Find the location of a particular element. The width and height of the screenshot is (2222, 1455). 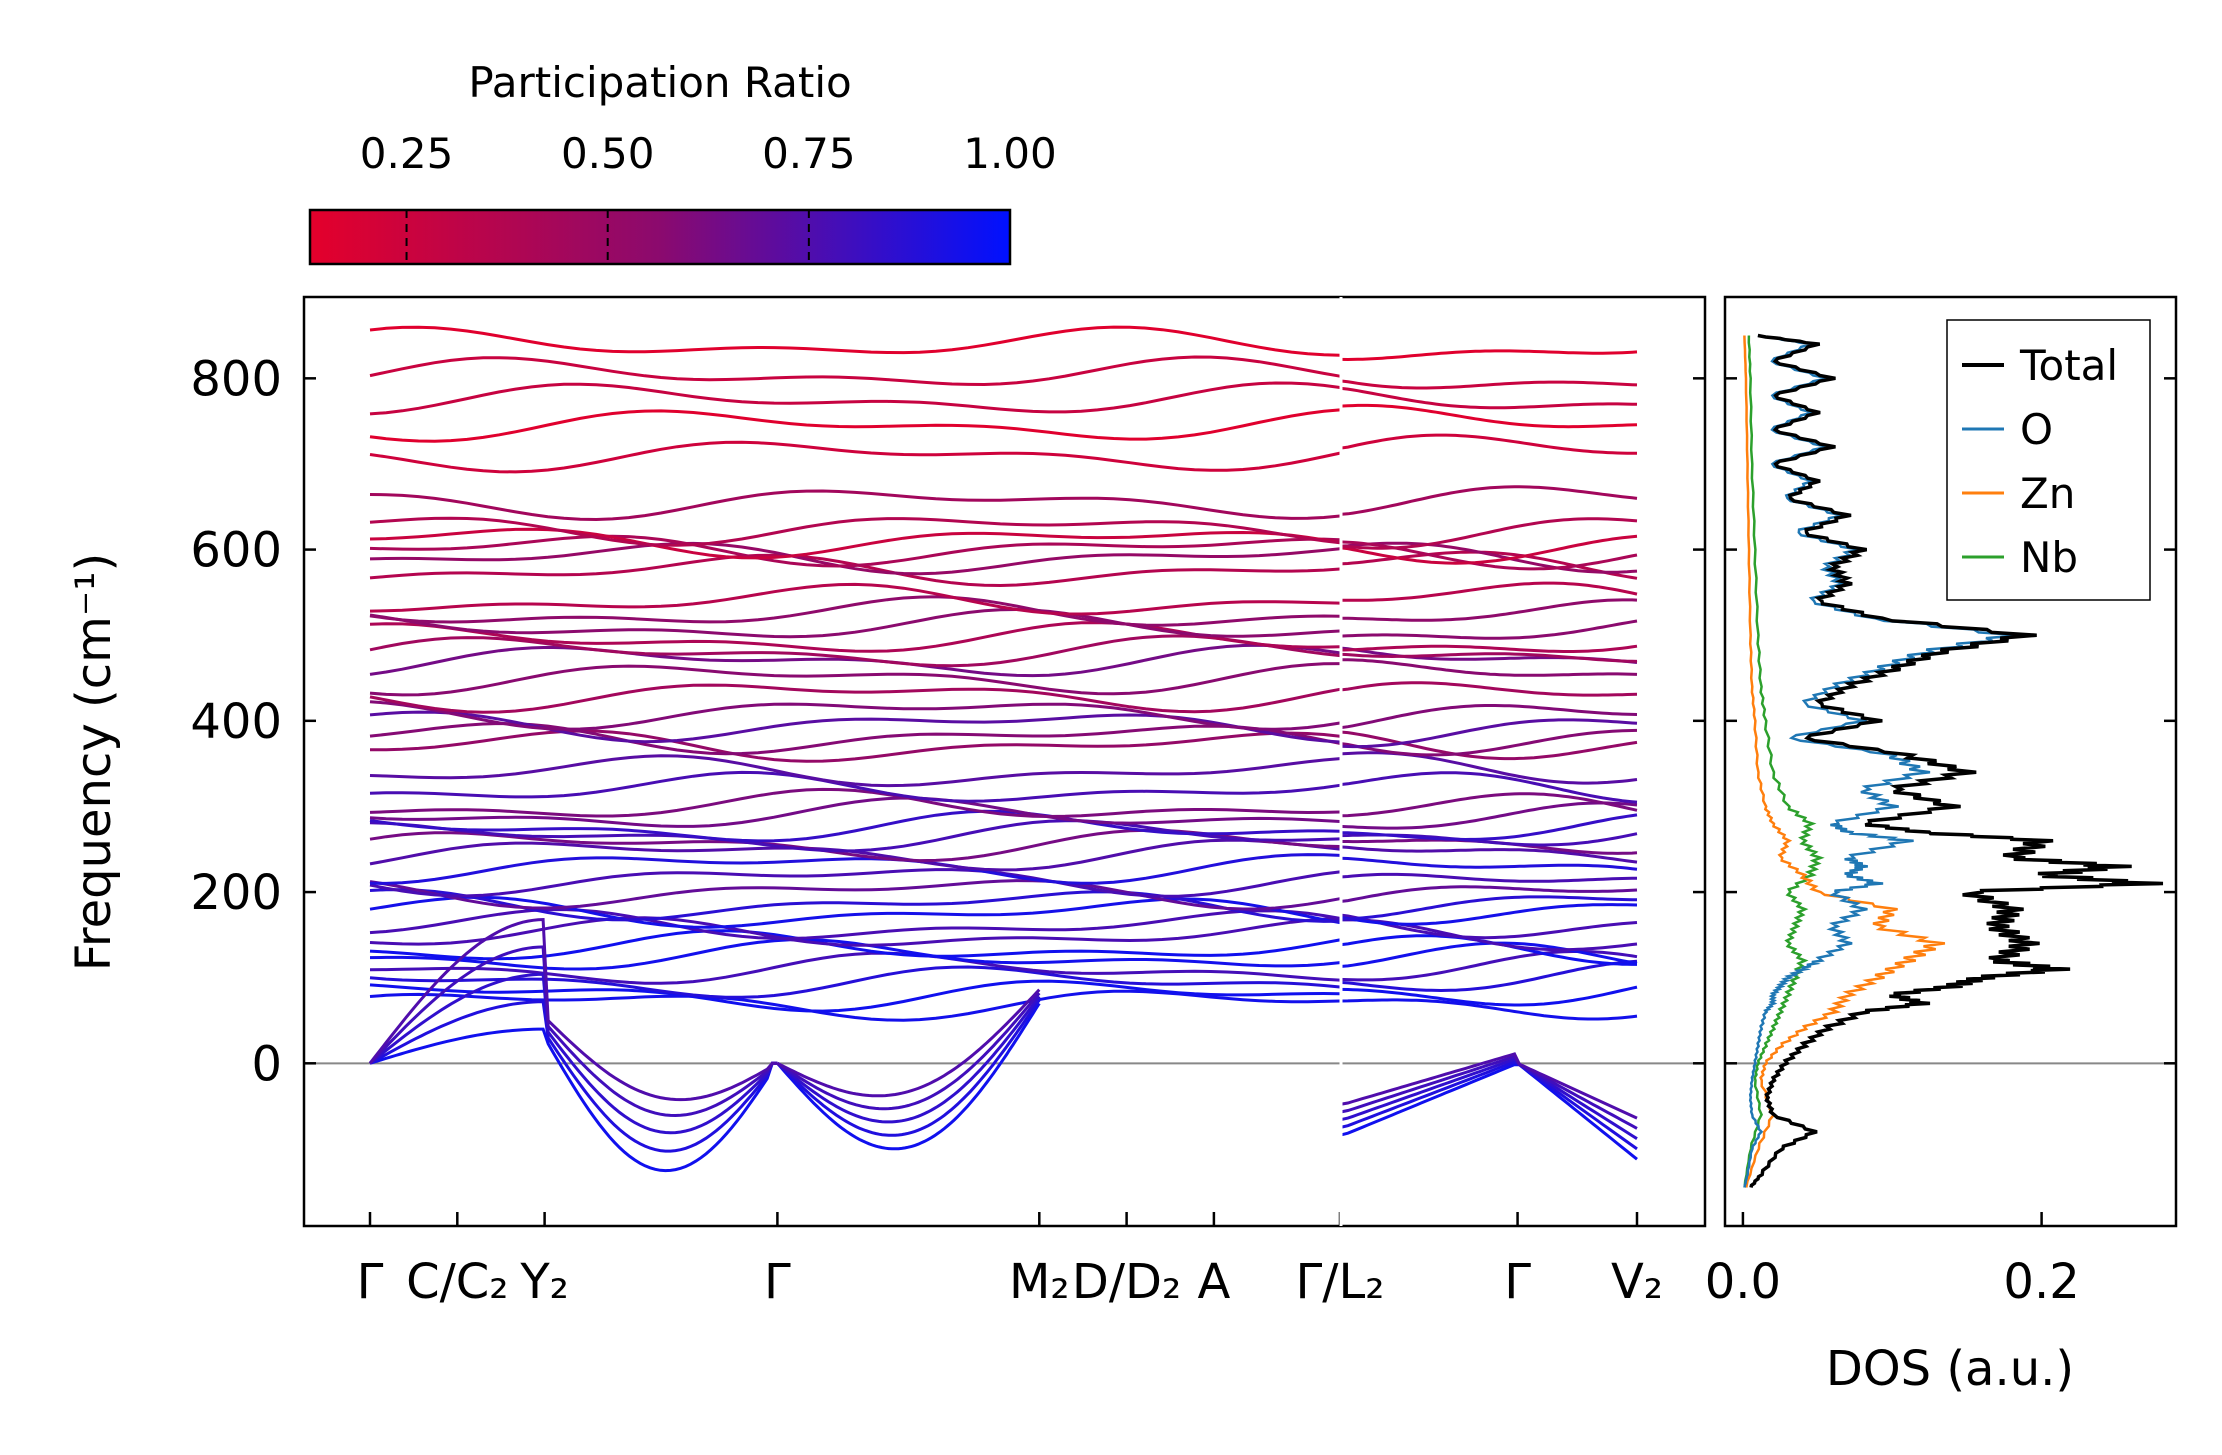

y-tick-label: 800 is located at coordinates (236, 379).